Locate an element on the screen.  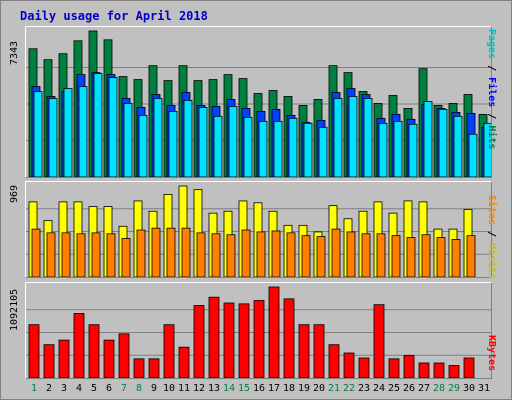
x-tick-label: 5 is located at coordinates (94, 388).